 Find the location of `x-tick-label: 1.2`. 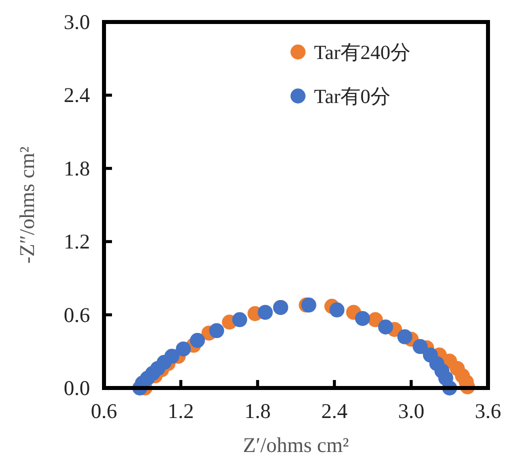

x-tick-label: 1.2 is located at coordinates (181, 411).